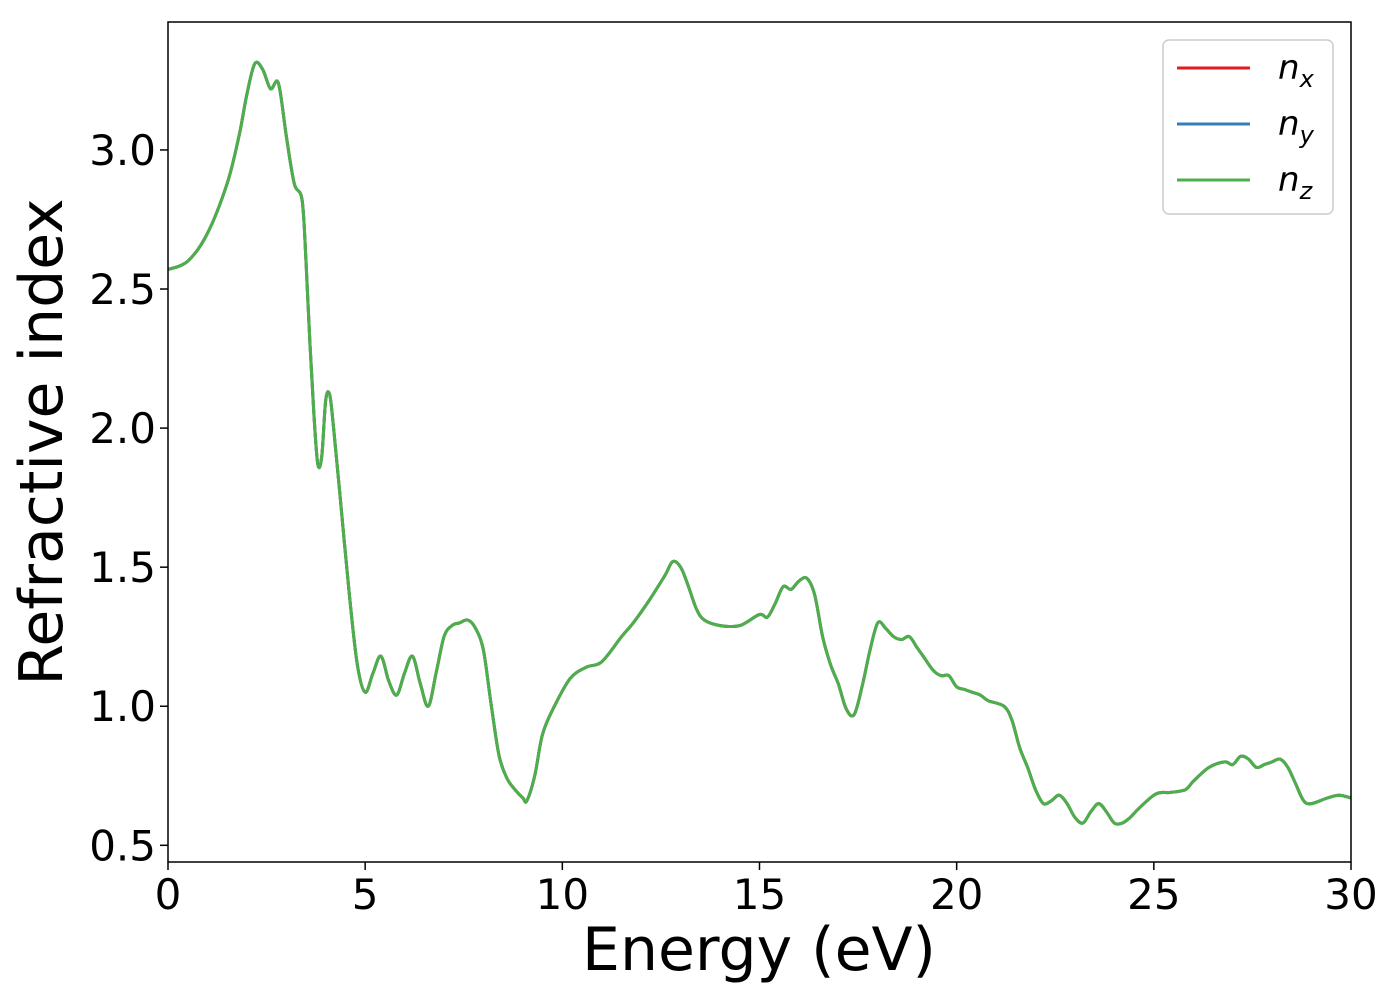 The height and width of the screenshot is (1000, 1400). I want to click on y-tick-label: 2.5, so click(122, 289).